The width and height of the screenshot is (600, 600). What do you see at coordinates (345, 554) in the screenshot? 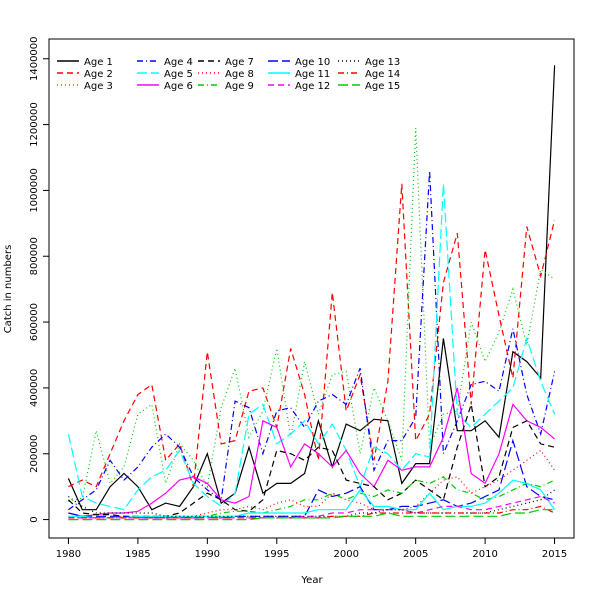
I see `x-tick-label: 2000` at bounding box center [345, 554].